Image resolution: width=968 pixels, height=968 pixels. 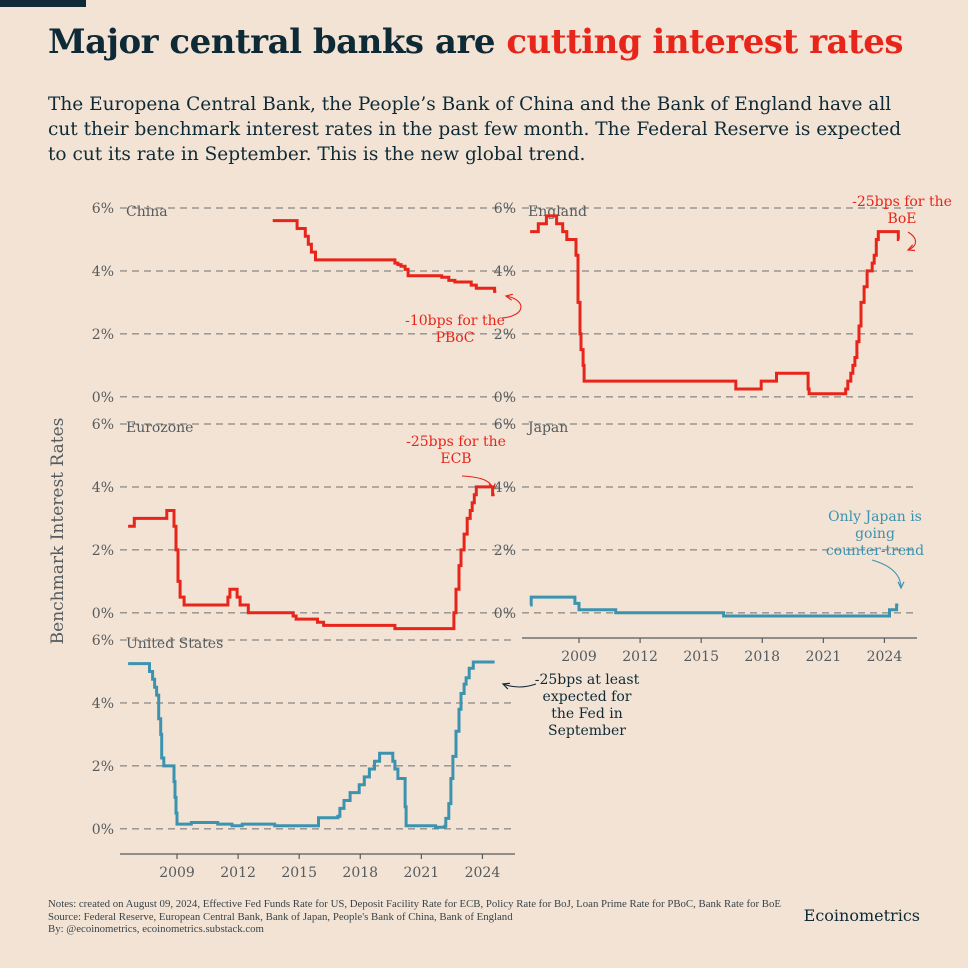 I want to click on annotation-arrow-england, so click(x=912, y=241).